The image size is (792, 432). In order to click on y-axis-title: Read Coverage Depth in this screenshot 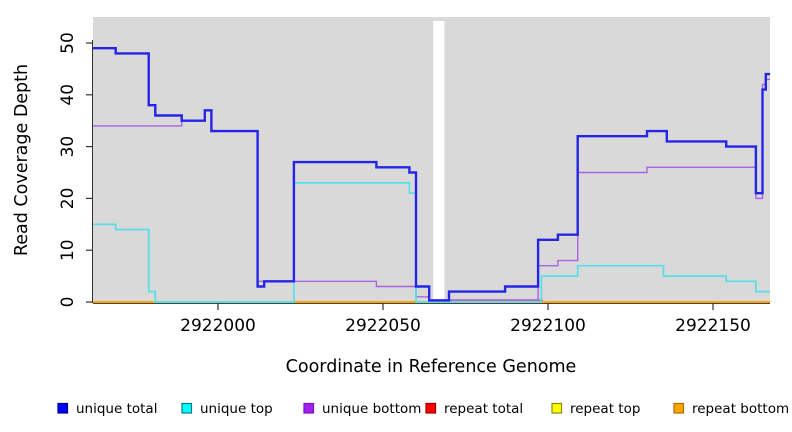, I will do `click(22, 160)`.